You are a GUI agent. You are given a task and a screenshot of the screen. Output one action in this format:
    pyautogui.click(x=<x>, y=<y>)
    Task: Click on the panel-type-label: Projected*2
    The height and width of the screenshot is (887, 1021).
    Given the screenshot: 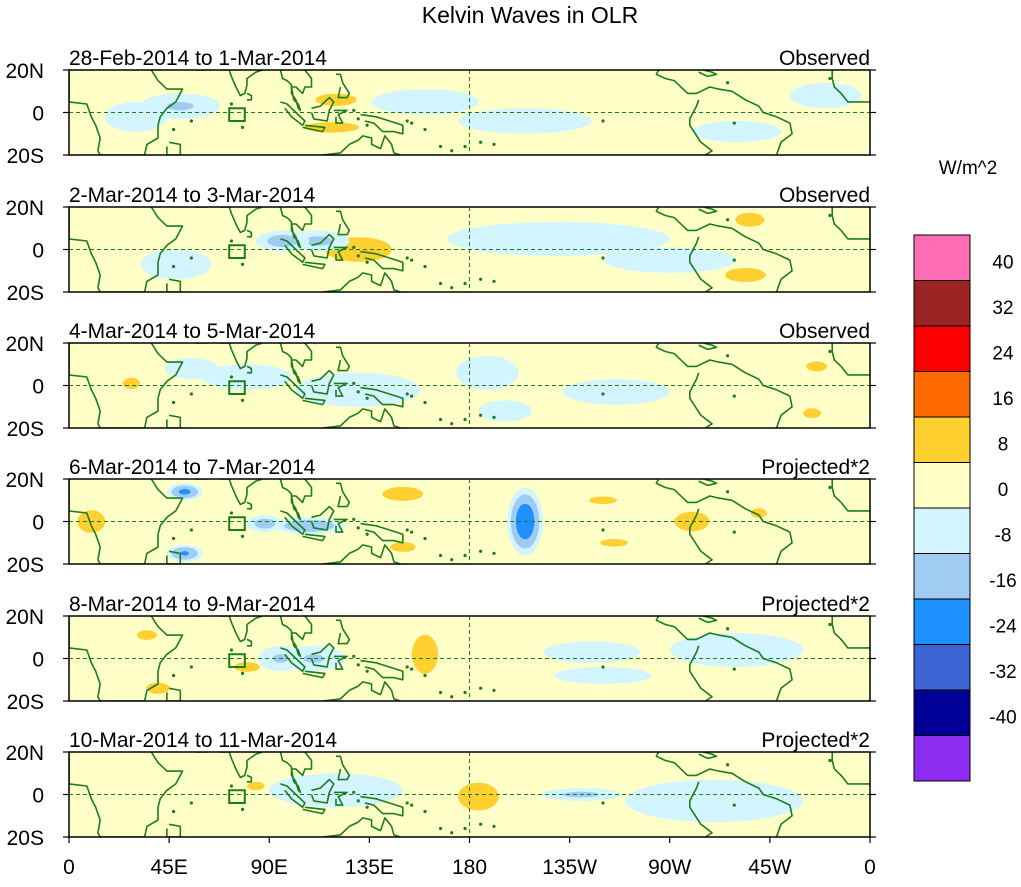 What is the action you would take?
    pyautogui.click(x=815, y=604)
    